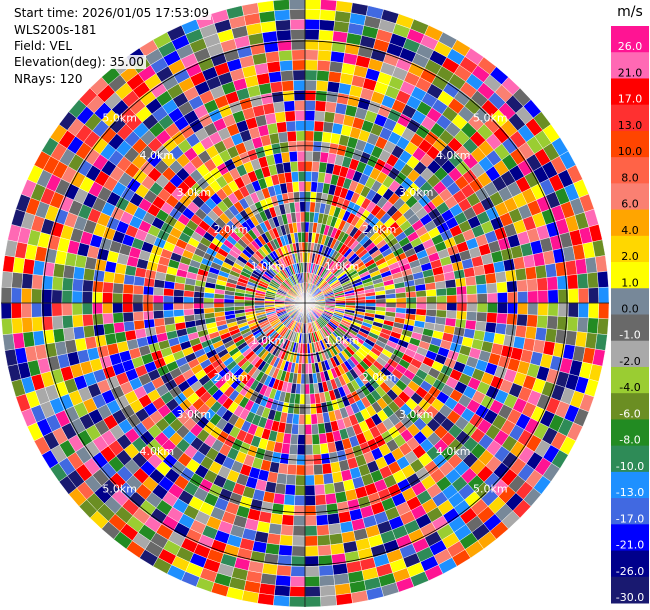 The image size is (650, 610). I want to click on colorbar-tick-label: -30.0, so click(630, 597).